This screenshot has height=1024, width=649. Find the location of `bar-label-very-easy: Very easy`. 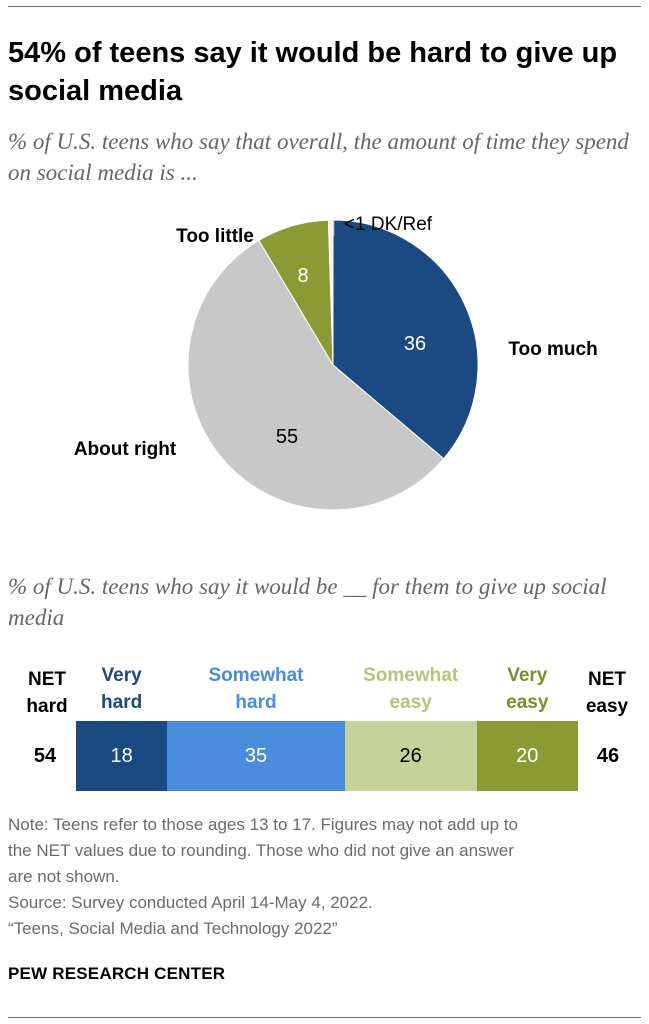

bar-label-very-easy: Very easy is located at coordinates (527, 689).